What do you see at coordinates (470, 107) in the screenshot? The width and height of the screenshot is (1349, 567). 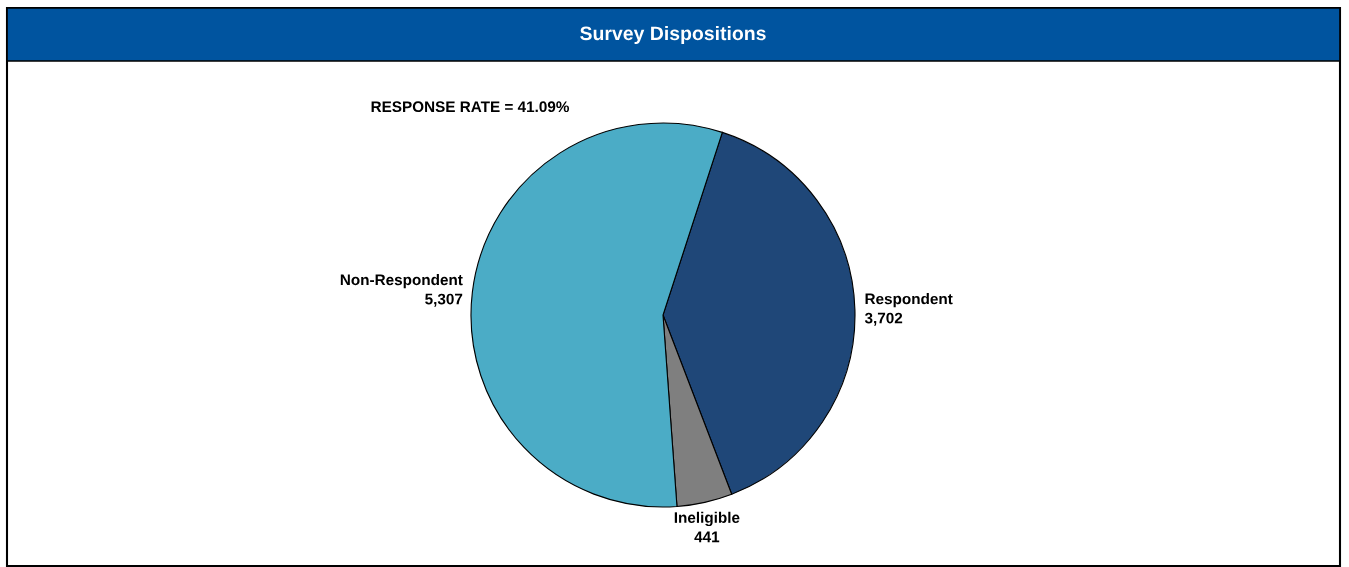 I see `text: RESPONSE RATE = 41.09%` at bounding box center [470, 107].